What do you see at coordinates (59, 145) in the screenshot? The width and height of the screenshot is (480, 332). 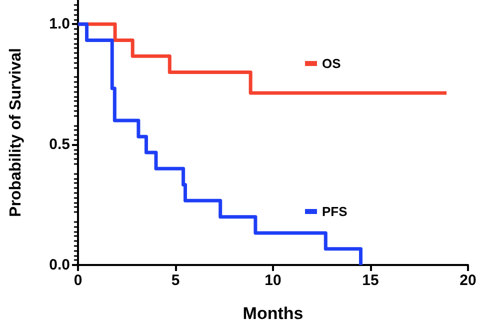 I see `y-tick-label: 0.5` at bounding box center [59, 145].